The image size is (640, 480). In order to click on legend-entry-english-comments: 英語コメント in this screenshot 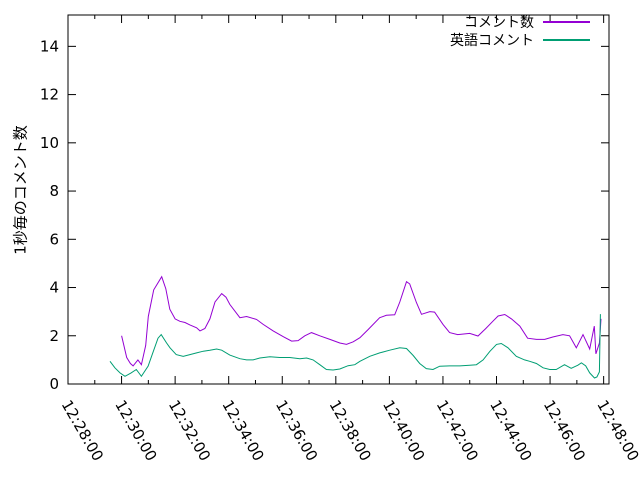, I will do `click(520, 40)`.